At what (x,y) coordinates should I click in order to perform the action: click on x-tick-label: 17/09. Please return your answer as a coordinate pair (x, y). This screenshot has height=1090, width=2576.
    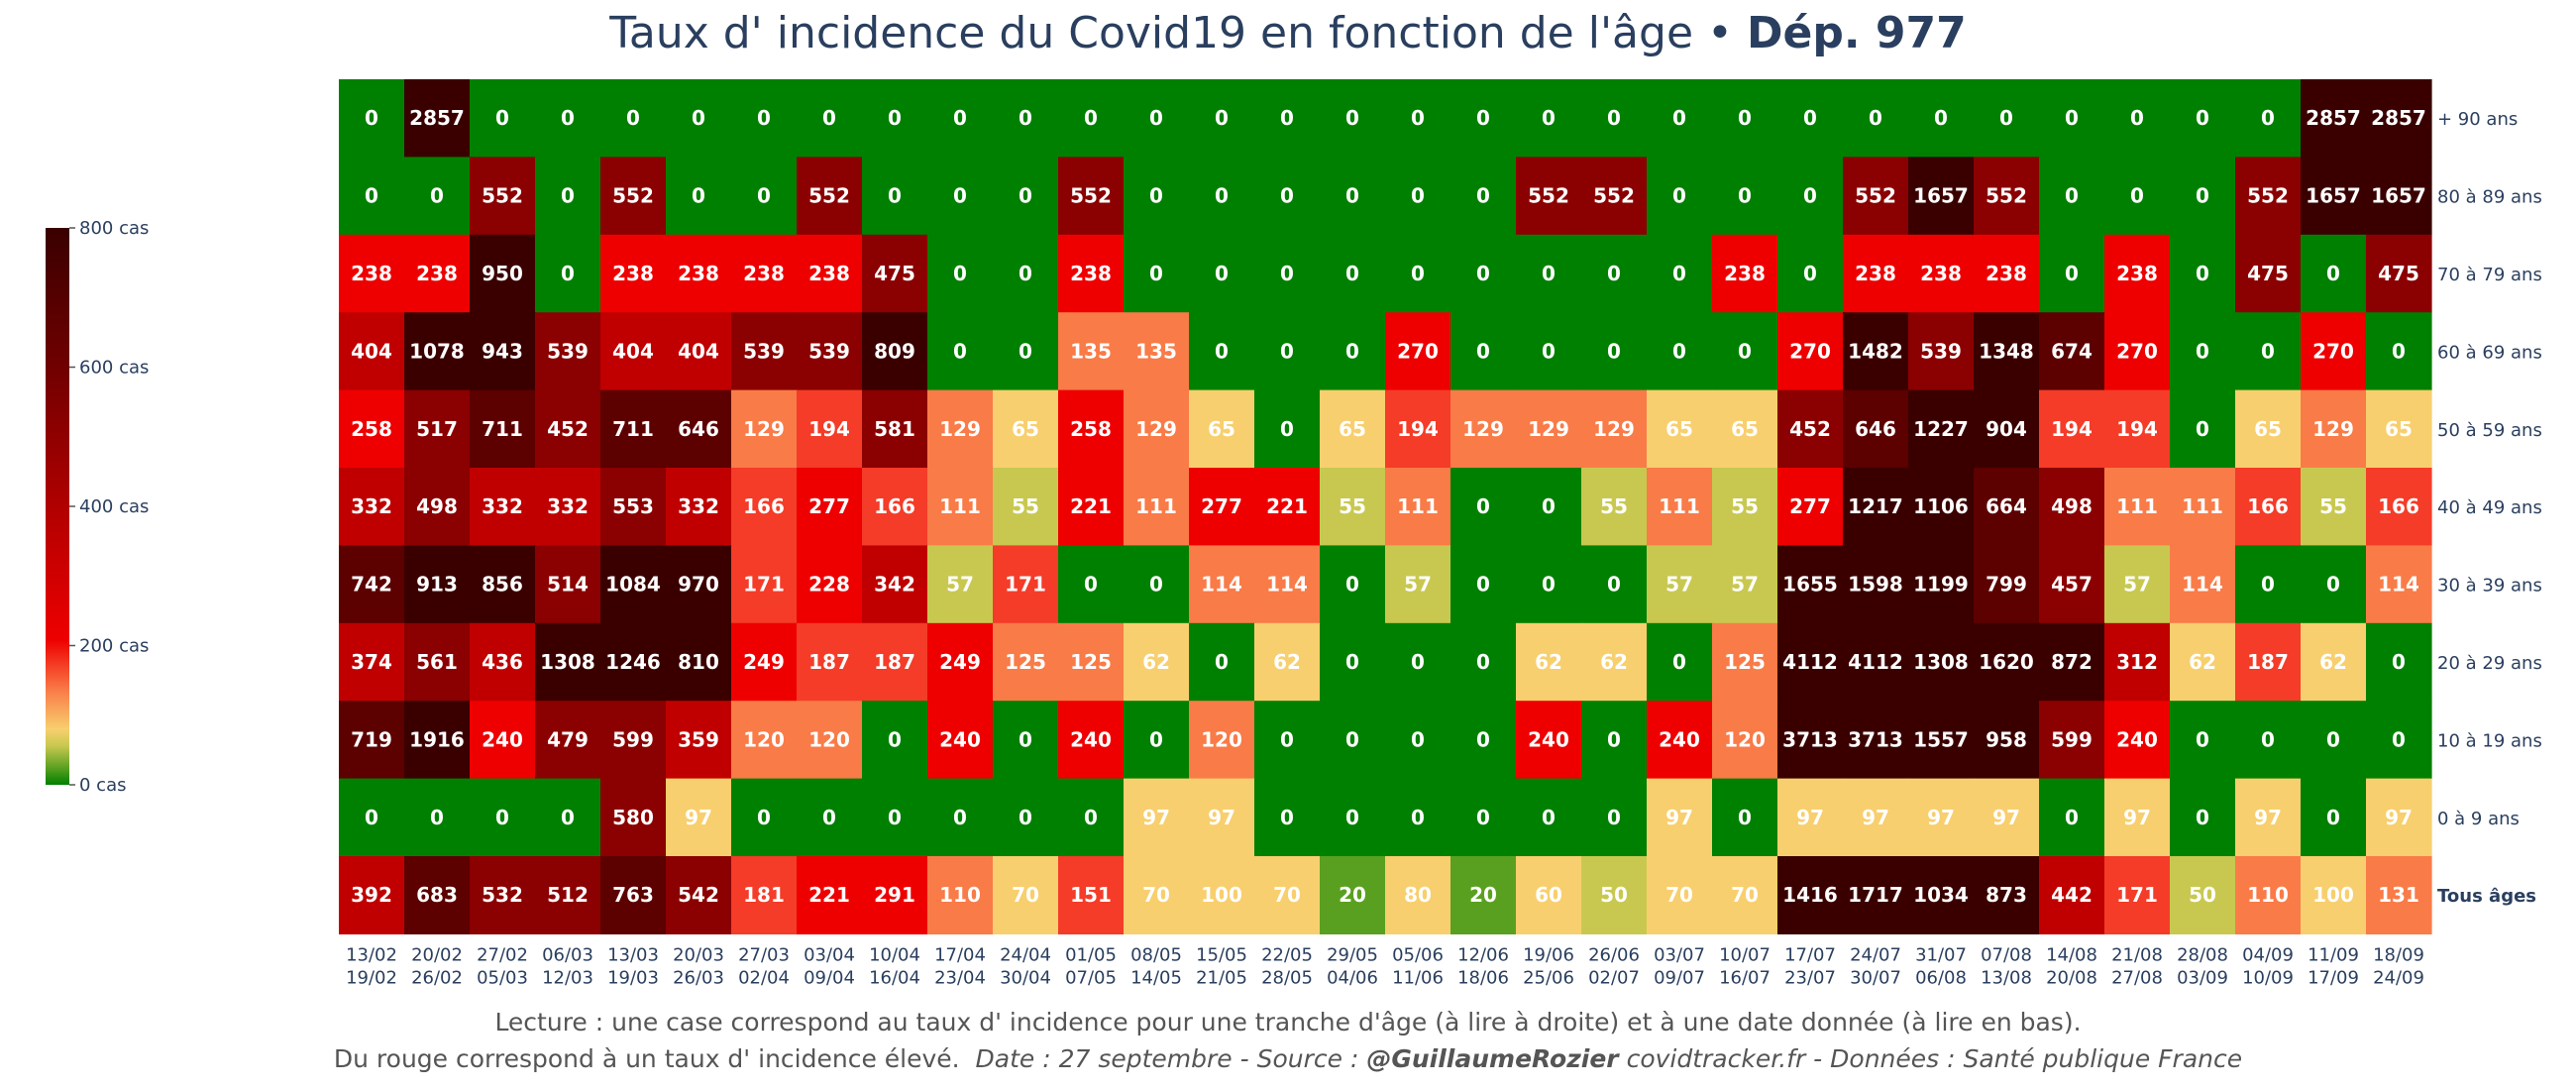
    Looking at the image, I should click on (2333, 977).